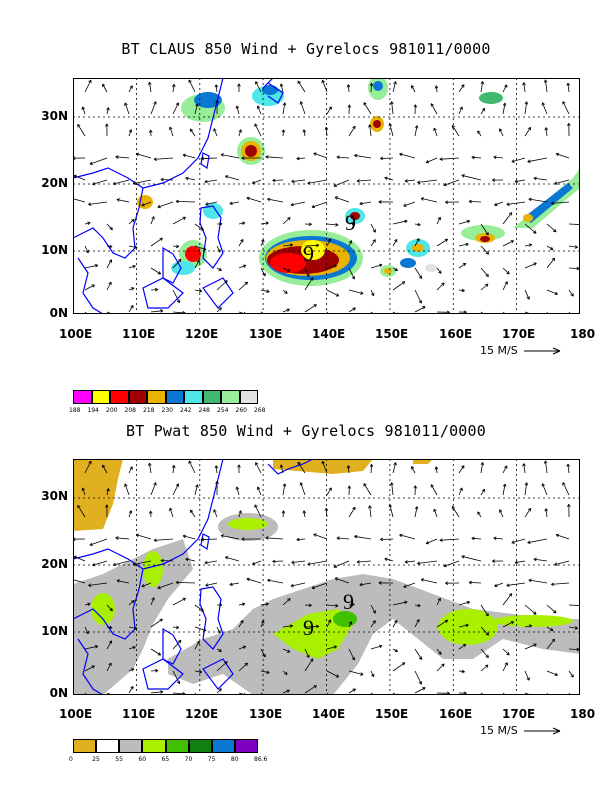 Image resolution: width=612 pixels, height=792 pixels. Describe the element at coordinates (142, 759) in the screenshot. I see `panel2-colorbar-label: 60` at that location.